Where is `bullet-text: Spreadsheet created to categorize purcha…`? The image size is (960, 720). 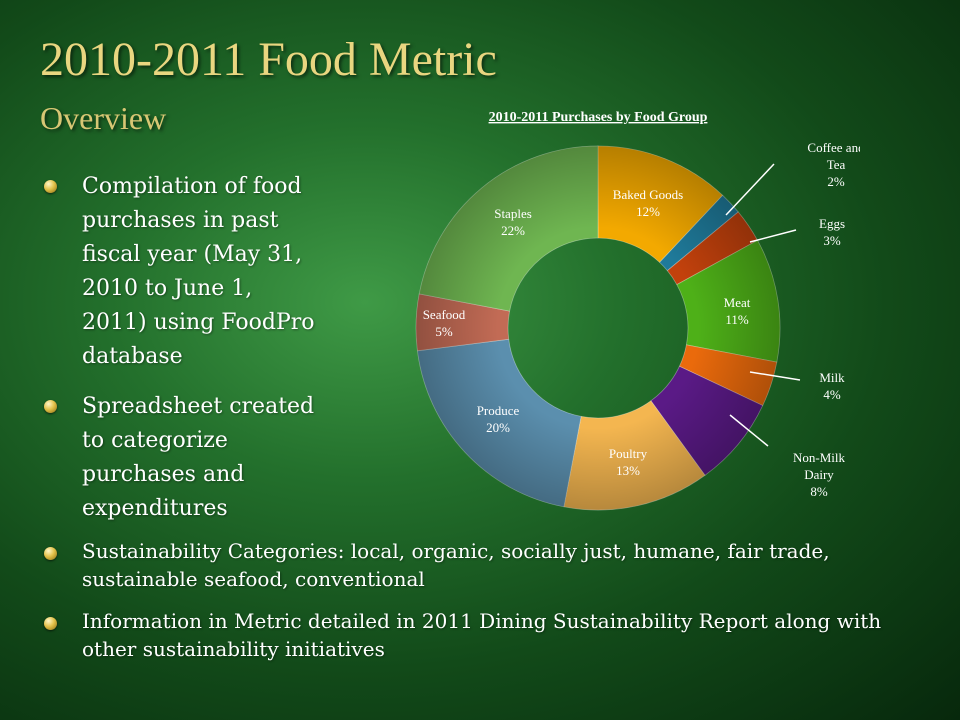 bullet-text: Spreadsheet created to categorize purcha… is located at coordinates (198, 457).